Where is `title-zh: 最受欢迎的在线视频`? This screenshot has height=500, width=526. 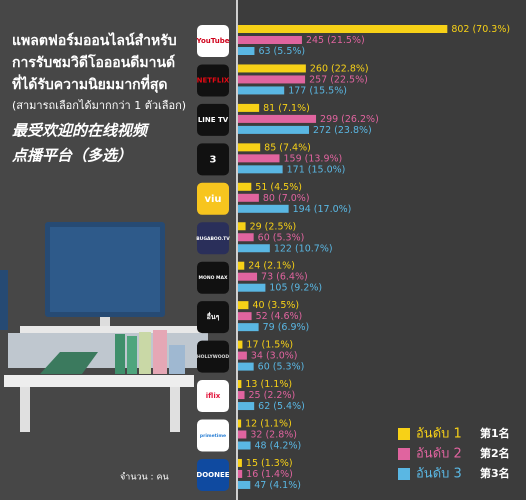 title-zh: 最受欢迎的在线视频 is located at coordinates (81, 131).